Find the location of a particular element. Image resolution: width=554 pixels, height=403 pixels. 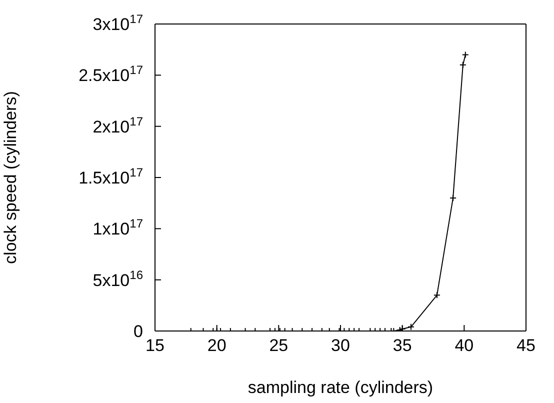

y-axis-title: clock speed (cylinders) is located at coordinates (10, 177).